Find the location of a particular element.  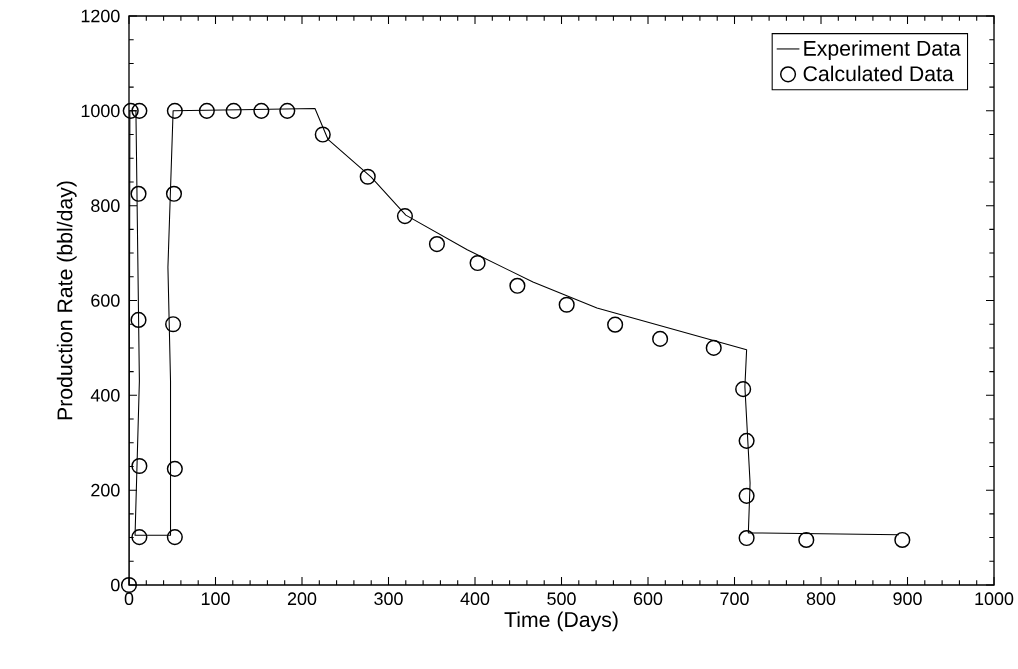

y-tick-label: 200 is located at coordinates (105, 490).